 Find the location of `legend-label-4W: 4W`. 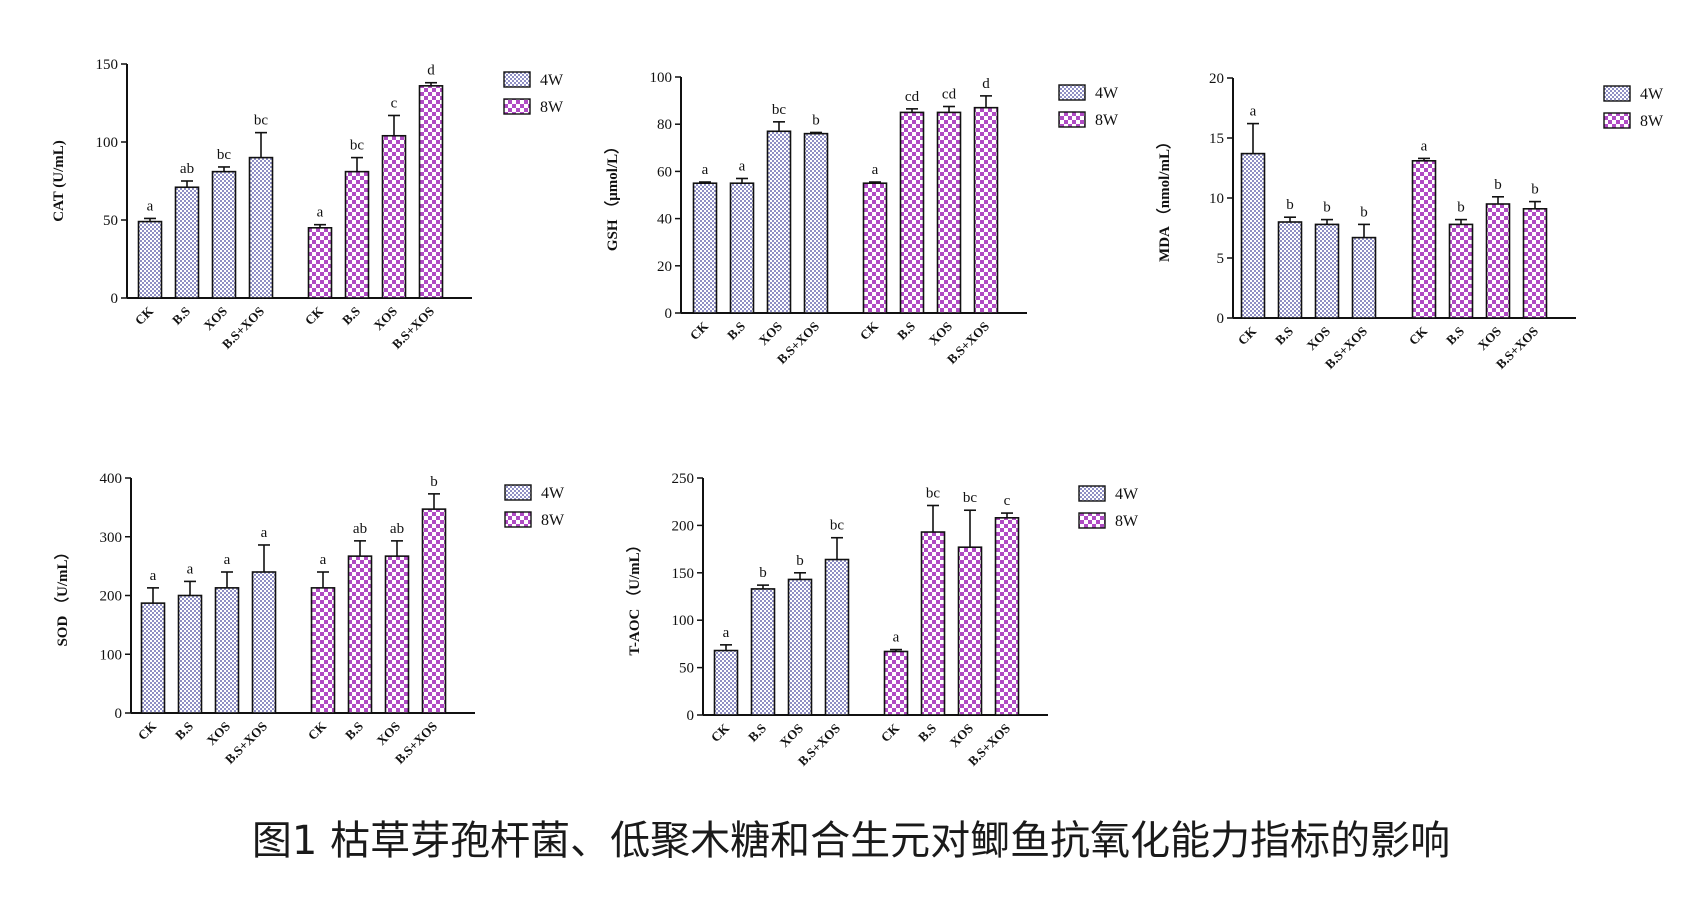

legend-label-4W: 4W is located at coordinates (553, 493).